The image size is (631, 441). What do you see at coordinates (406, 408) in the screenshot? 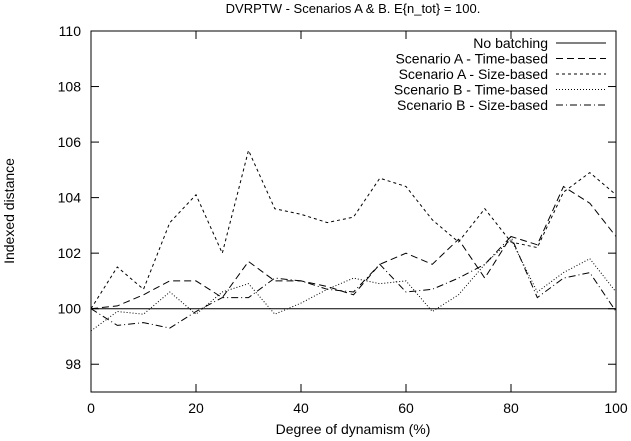
I see `x-tick-label: 60` at bounding box center [406, 408].